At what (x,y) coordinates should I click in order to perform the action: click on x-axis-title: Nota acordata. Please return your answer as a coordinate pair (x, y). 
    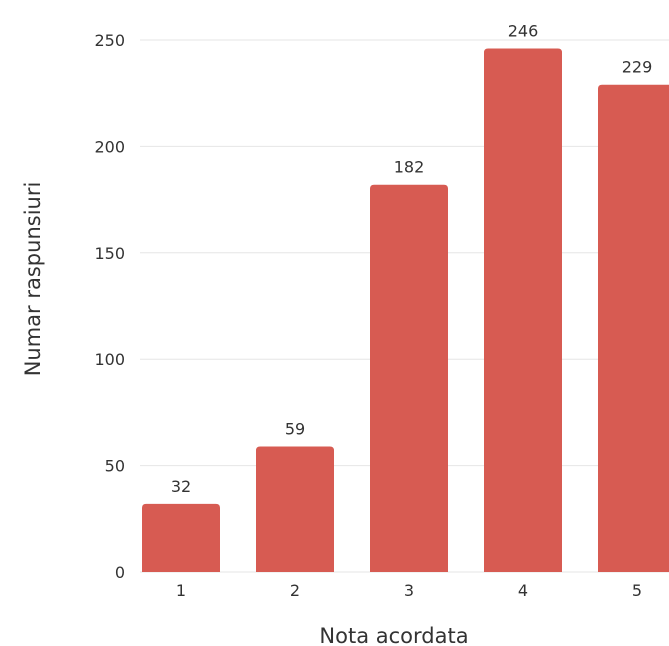
    Looking at the image, I should click on (393, 635).